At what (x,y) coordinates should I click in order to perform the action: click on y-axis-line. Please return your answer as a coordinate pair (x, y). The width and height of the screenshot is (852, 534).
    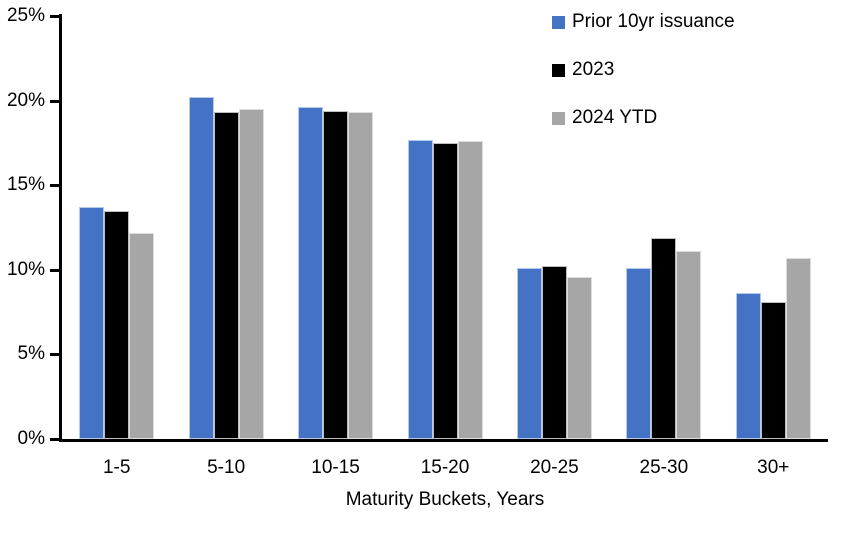
    Looking at the image, I should click on (60, 228).